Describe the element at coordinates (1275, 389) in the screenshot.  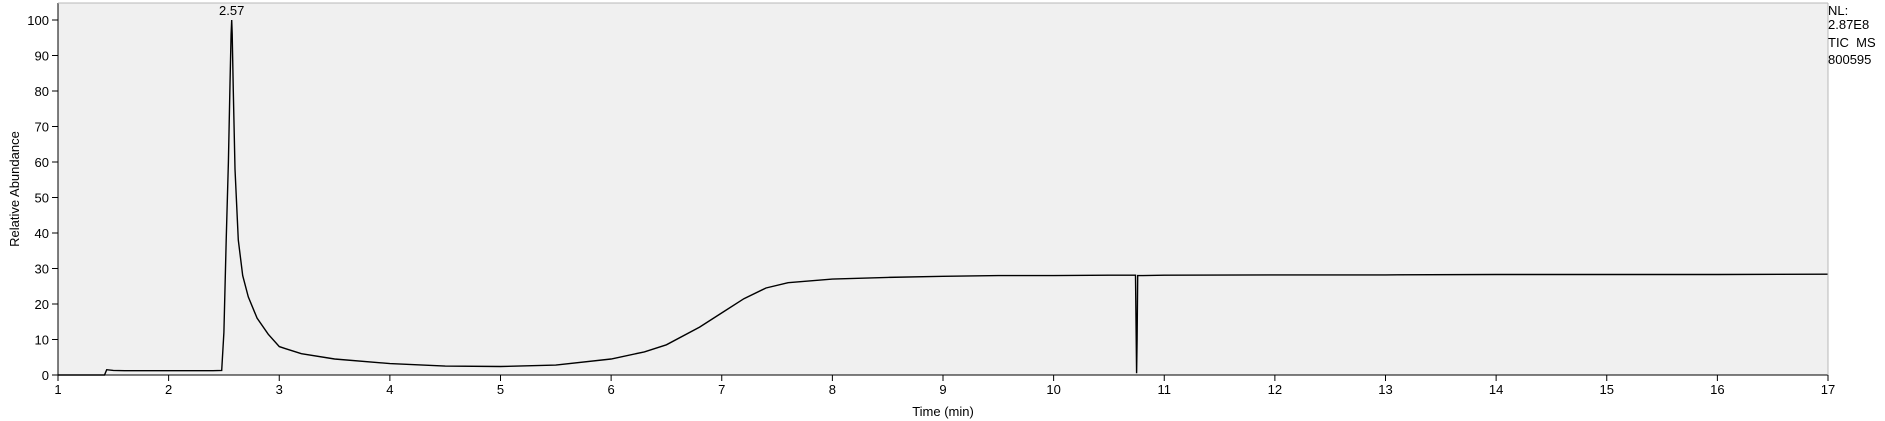
I see `x-tick-label: 12` at that location.